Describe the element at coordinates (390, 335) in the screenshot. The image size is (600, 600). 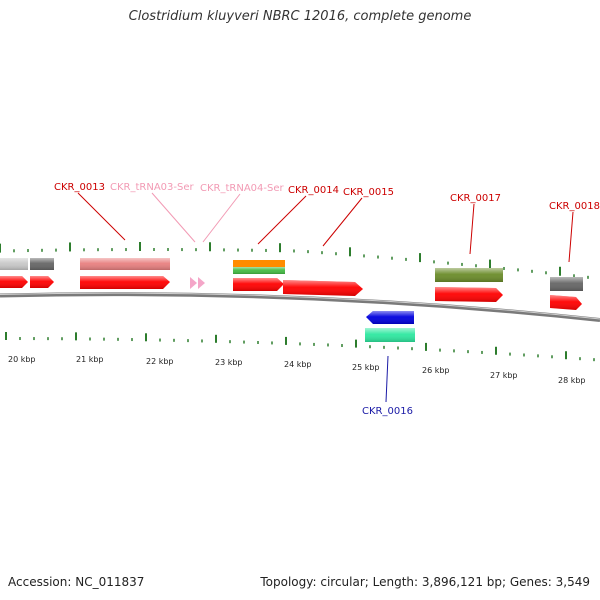
I see `feature-ckr-0016-teal` at that location.